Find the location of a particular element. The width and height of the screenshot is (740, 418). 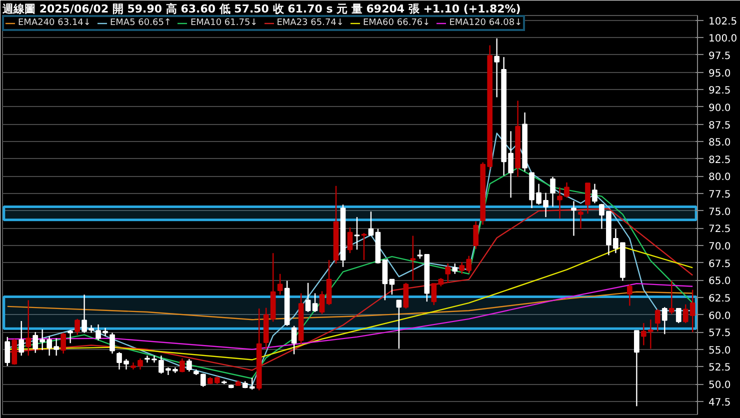

y-tick-label: 62.5 is located at coordinates (719, 298).